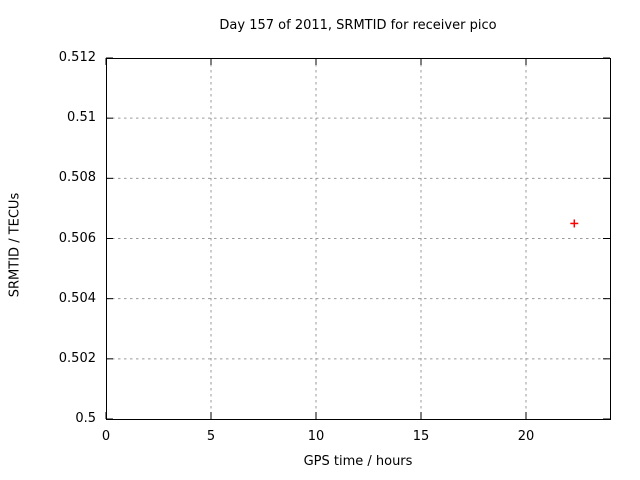 This screenshot has height=480, width=640. I want to click on x-tick-label: 10, so click(316, 436).